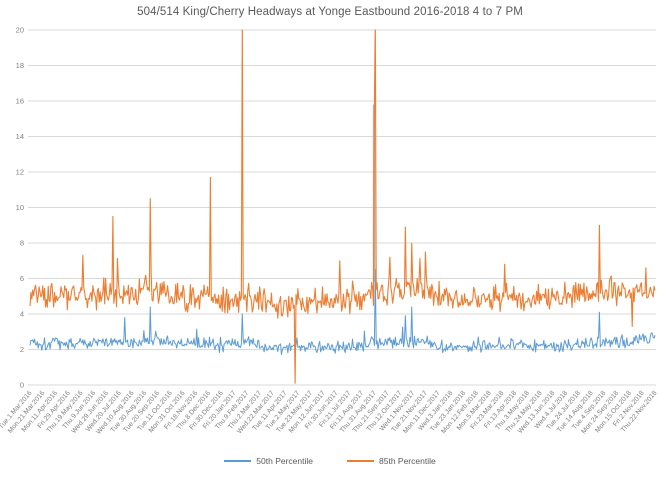 The width and height of the screenshot is (660, 477). I want to click on y-axis-label-0: 0, so click(22, 385).